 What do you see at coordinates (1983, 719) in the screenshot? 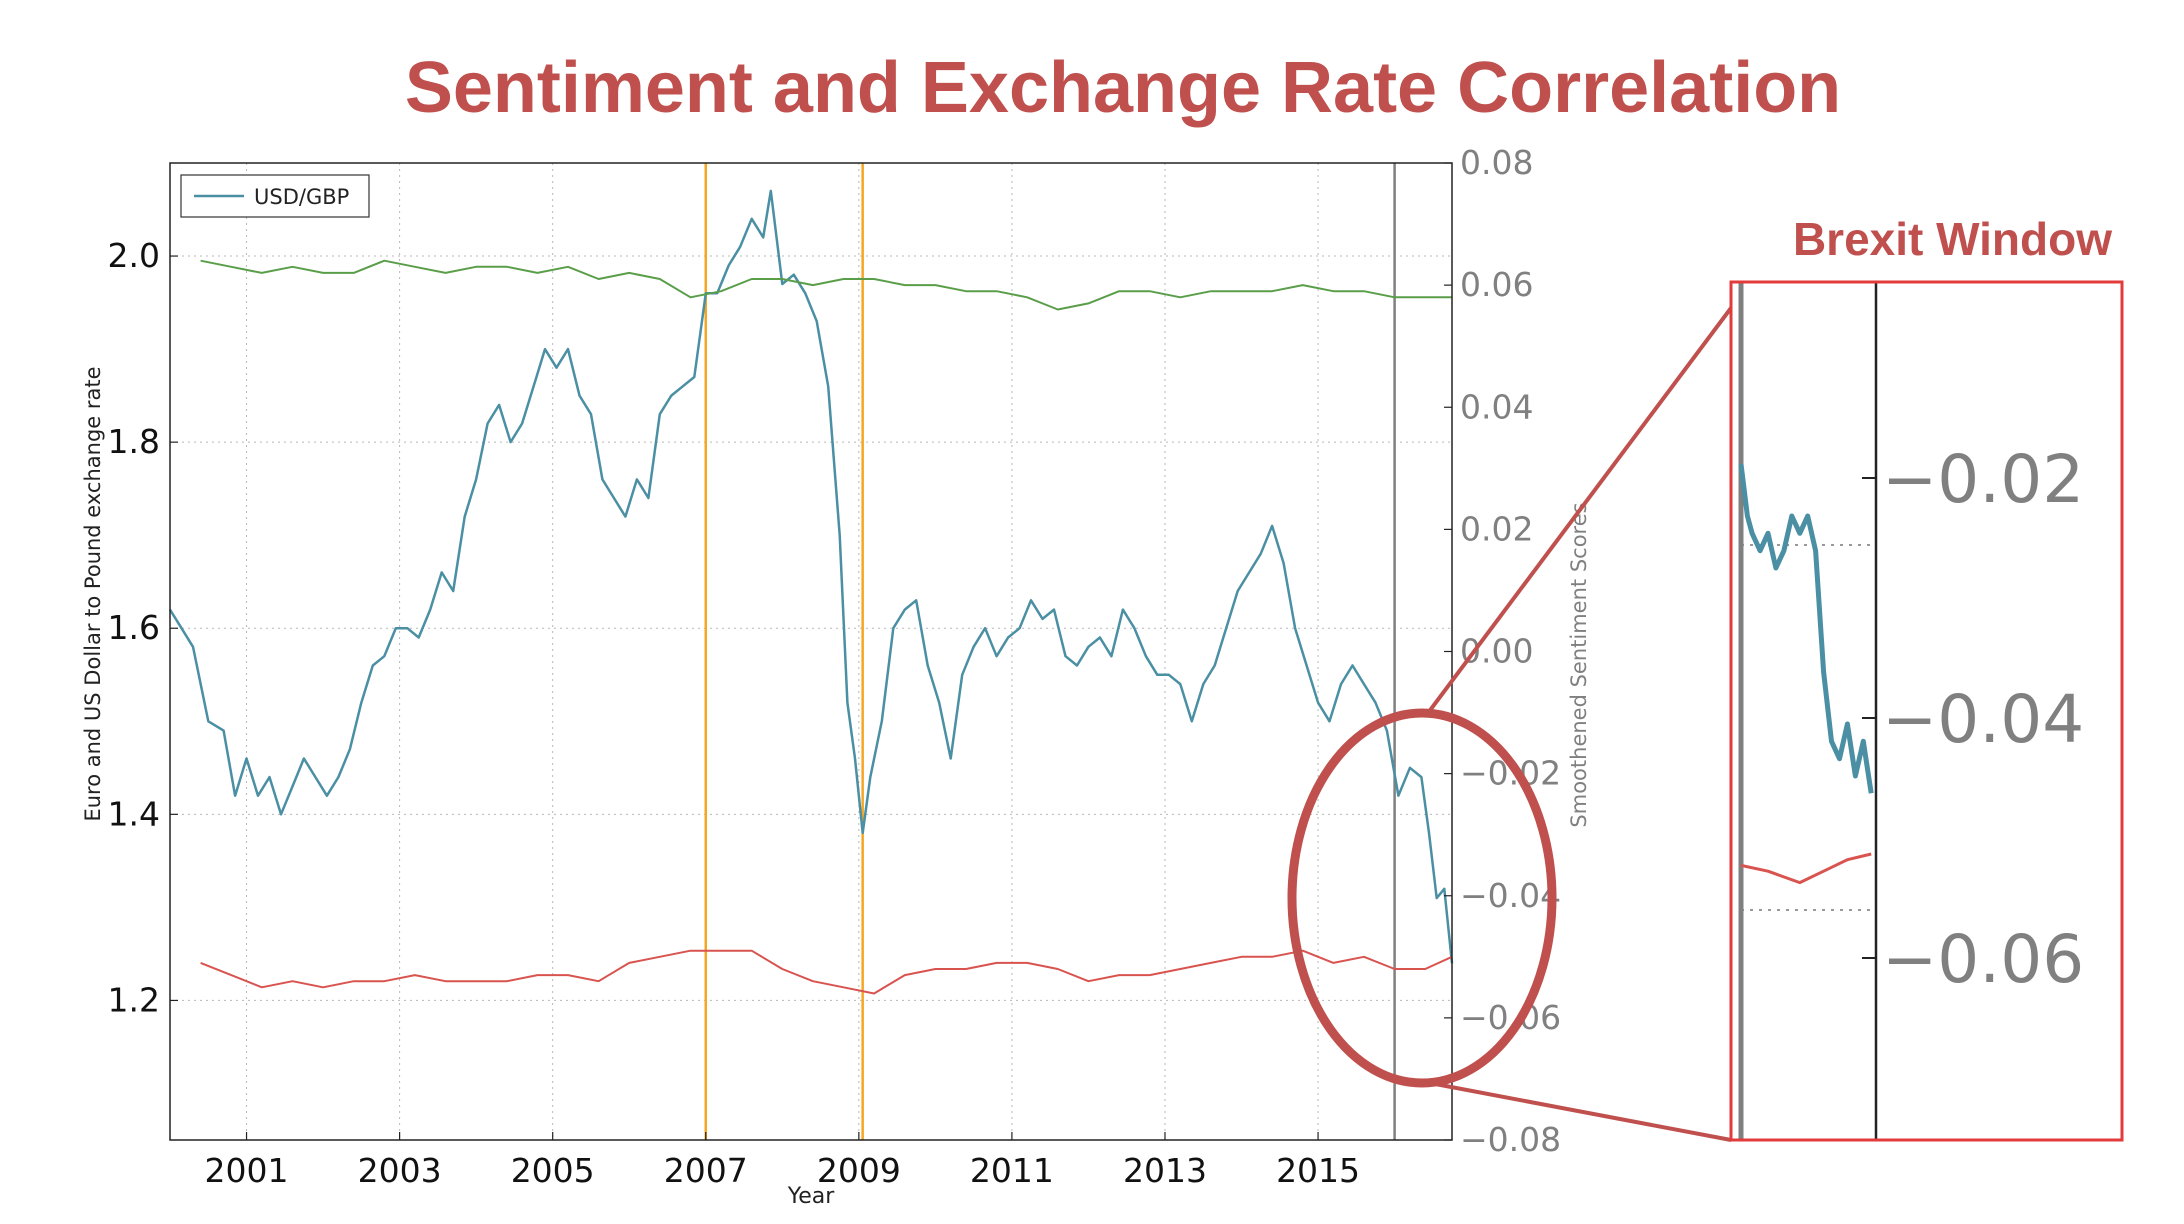
I see `inset-y-tick-label: −0.04` at bounding box center [1983, 719].